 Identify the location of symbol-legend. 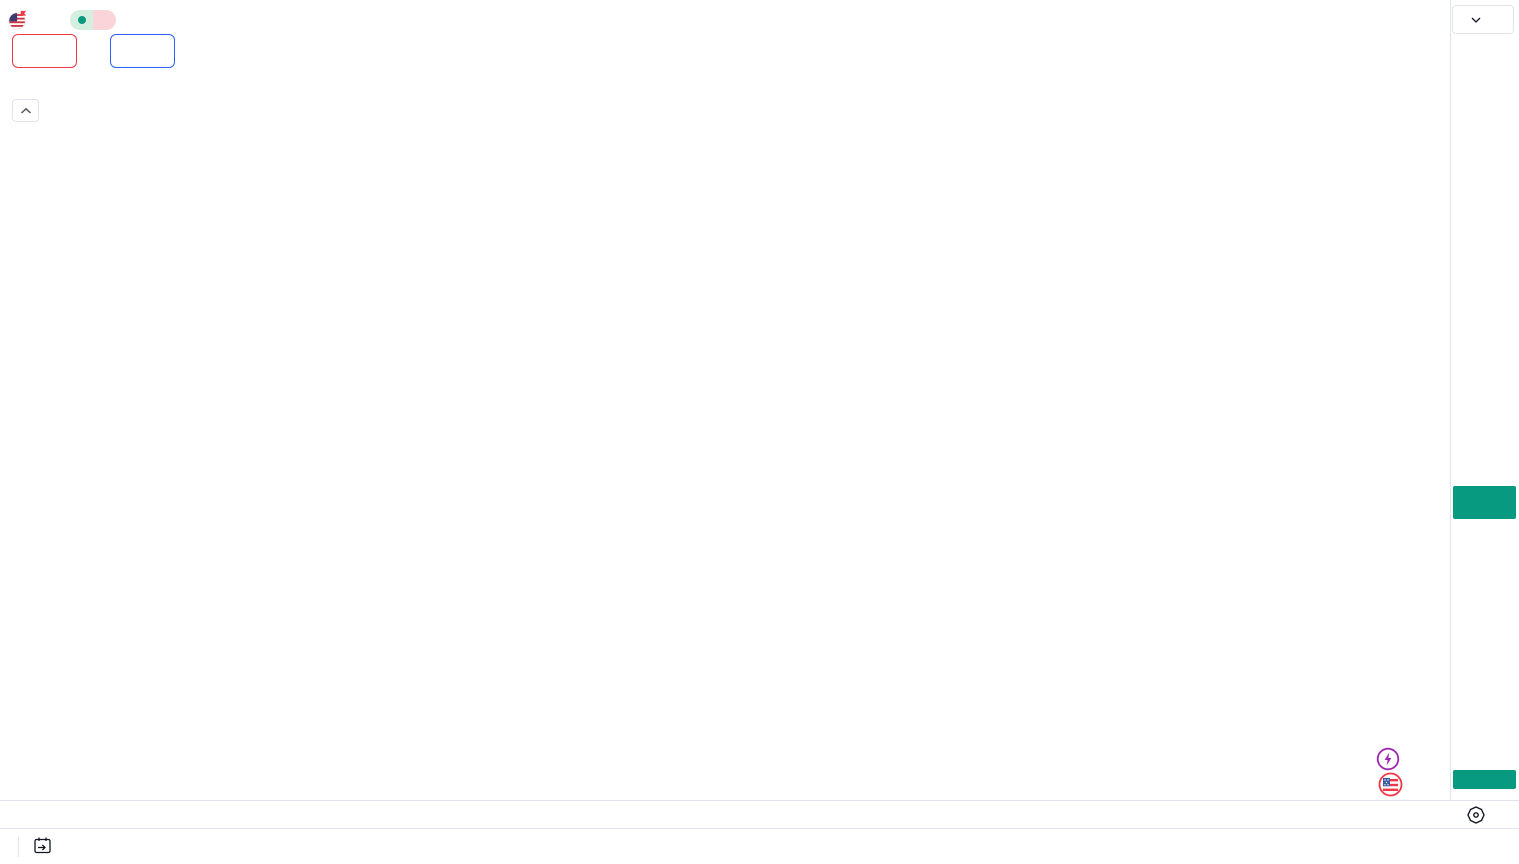
(92, 20).